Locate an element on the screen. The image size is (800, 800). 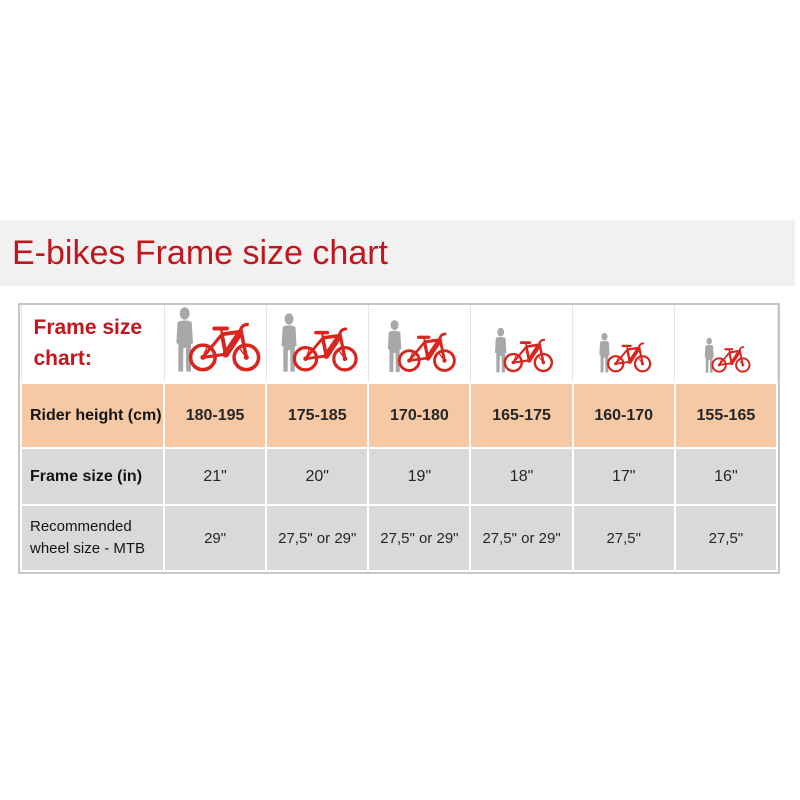
corner-cell: Frame size chart: is located at coordinates (92, 344).